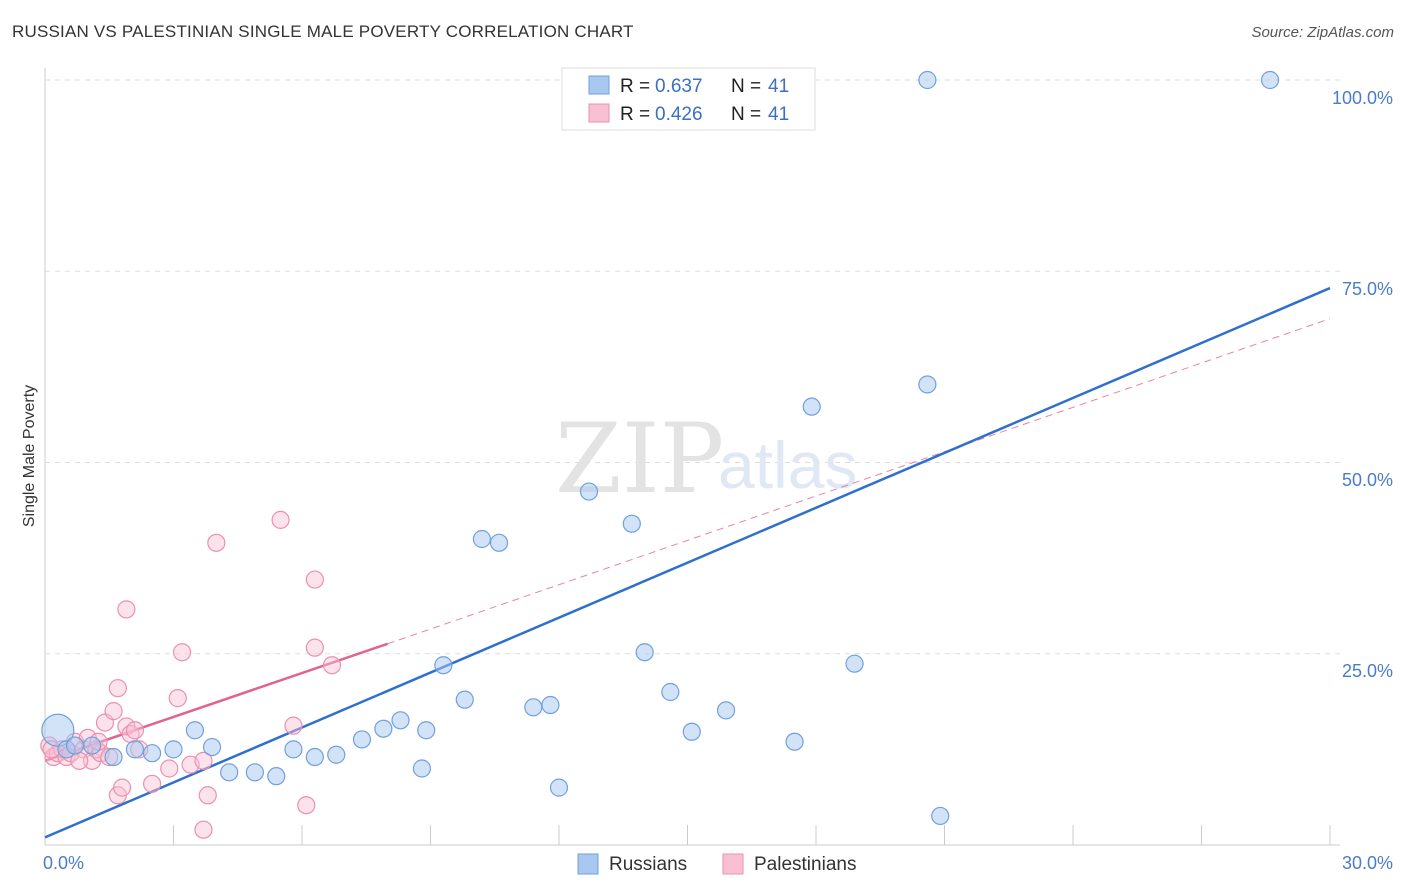 The height and width of the screenshot is (892, 1406). What do you see at coordinates (733, 864) in the screenshot?
I see `legend-bottom-palestinians-swatch` at bounding box center [733, 864].